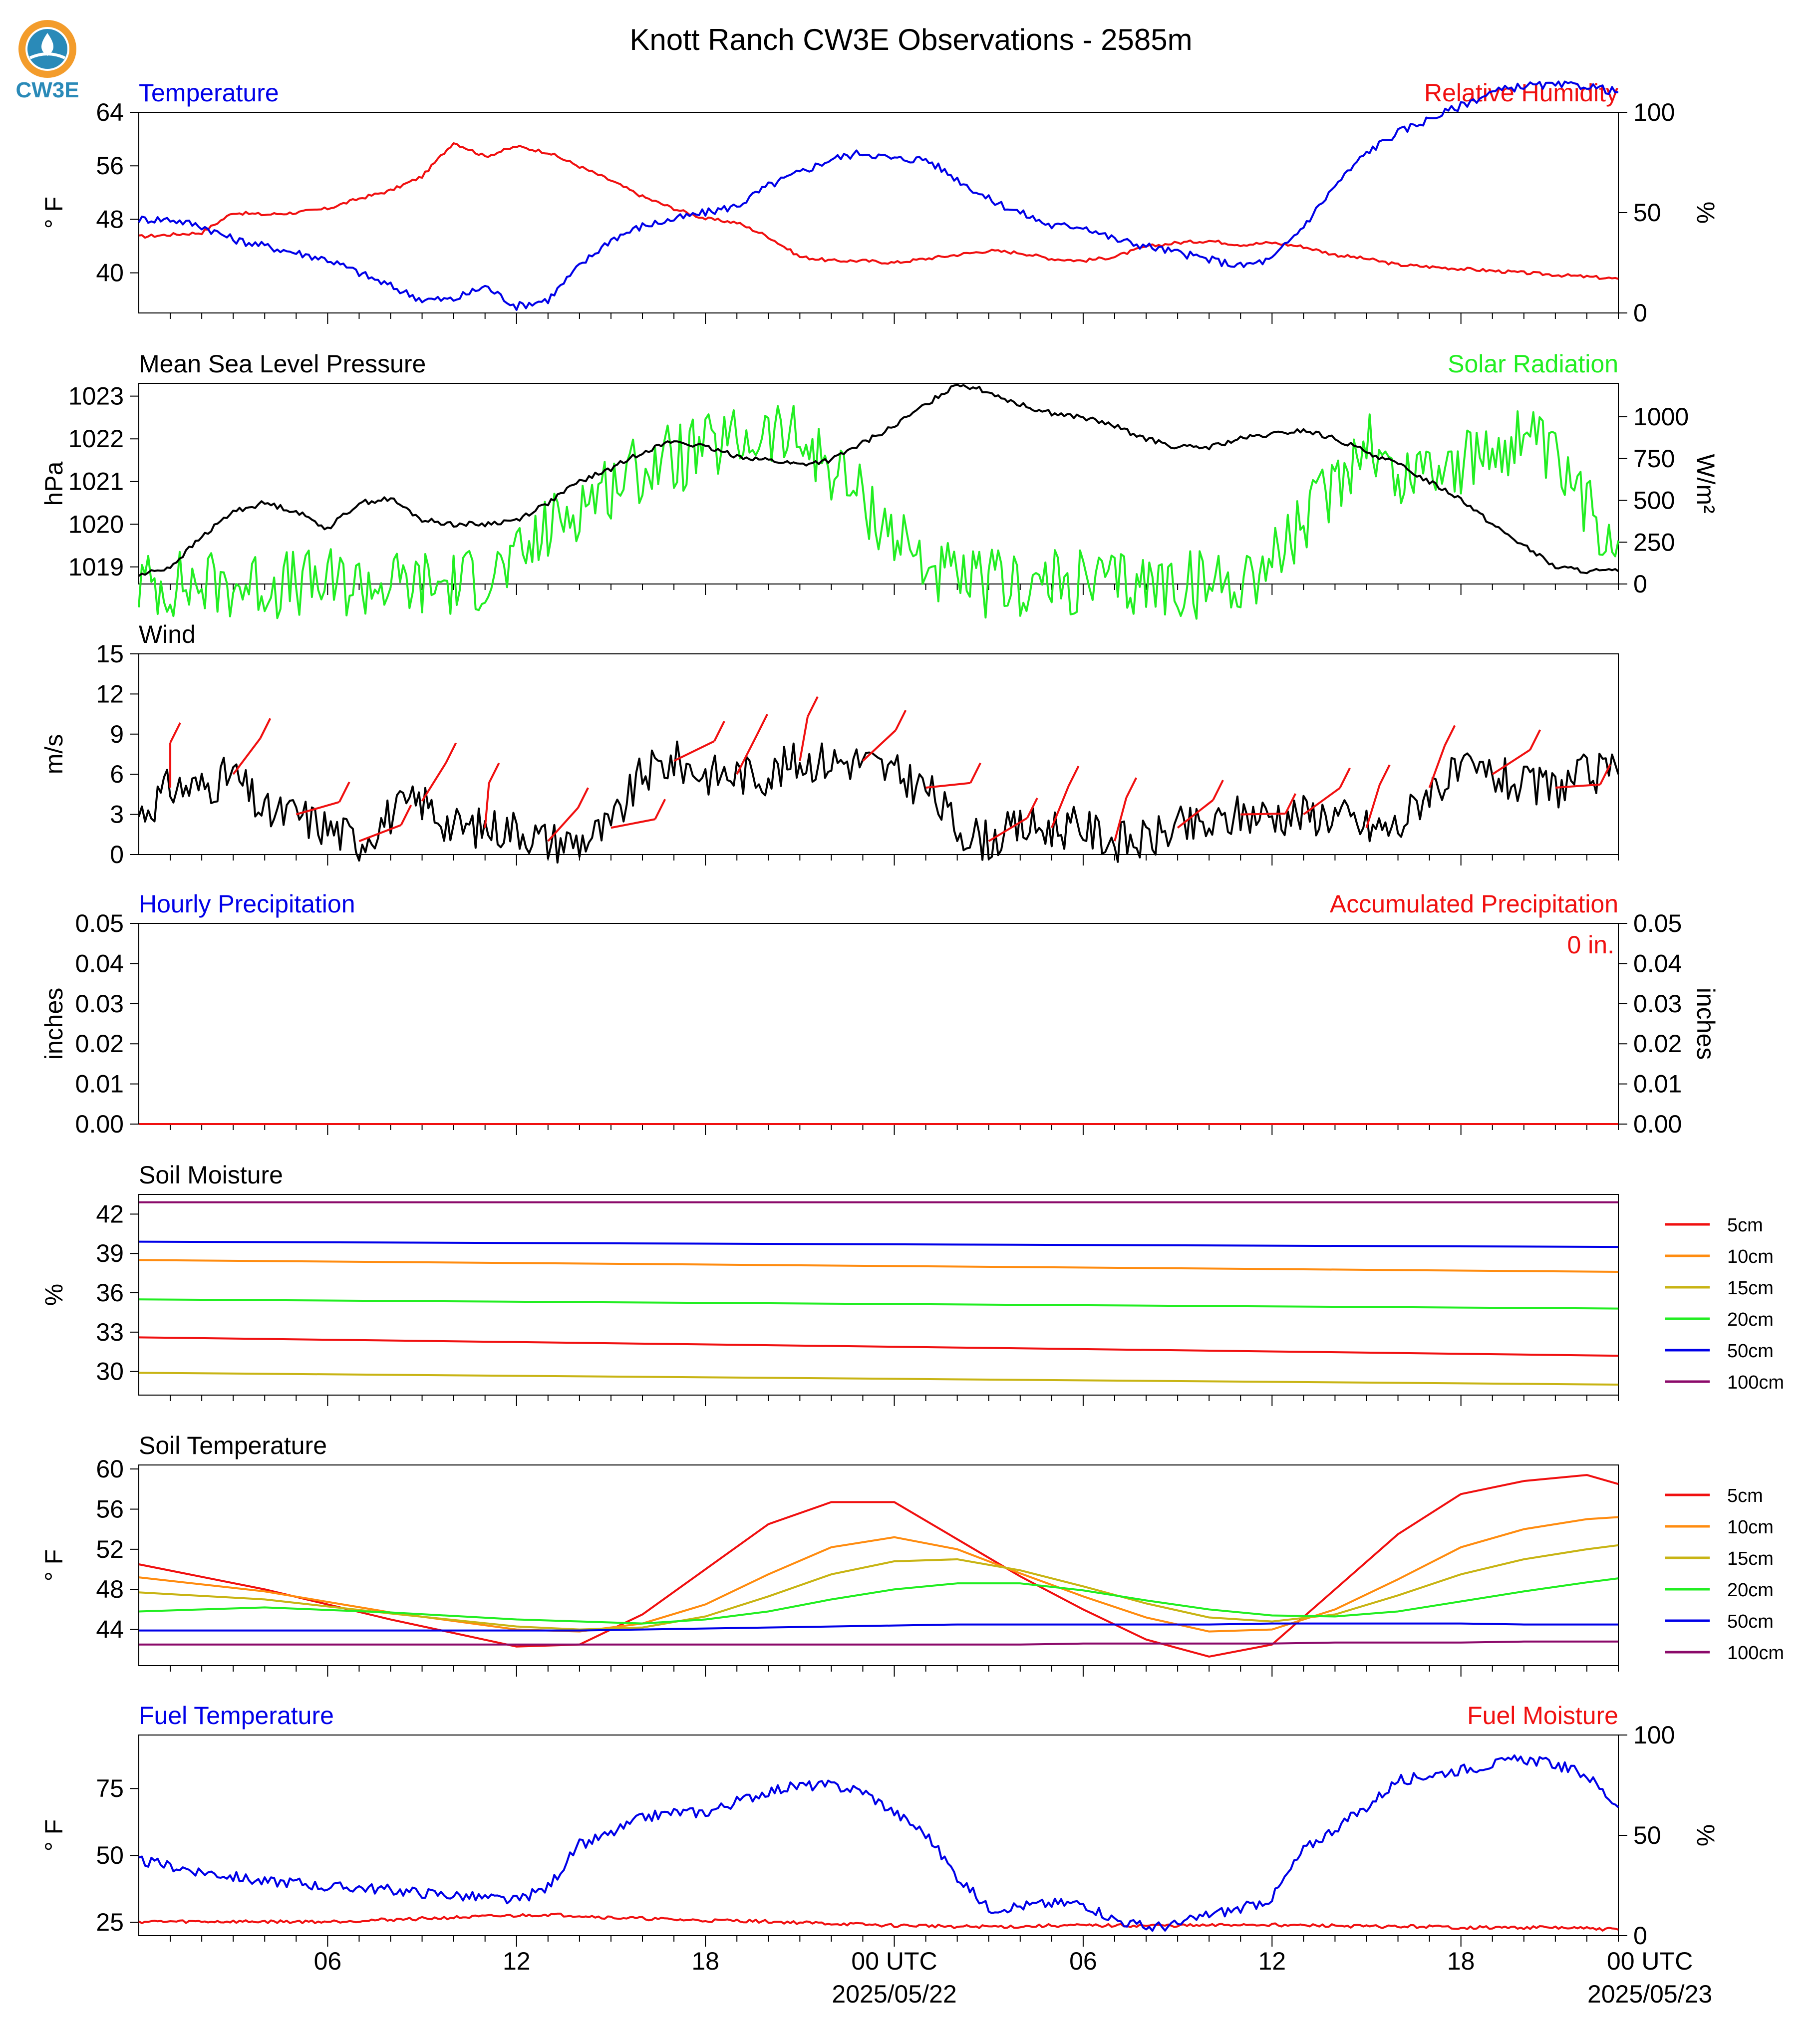 This screenshot has height=2028, width=1820. Describe the element at coordinates (1542, 1716) in the screenshot. I see `panel-title-right: Fuel Moisture` at that location.